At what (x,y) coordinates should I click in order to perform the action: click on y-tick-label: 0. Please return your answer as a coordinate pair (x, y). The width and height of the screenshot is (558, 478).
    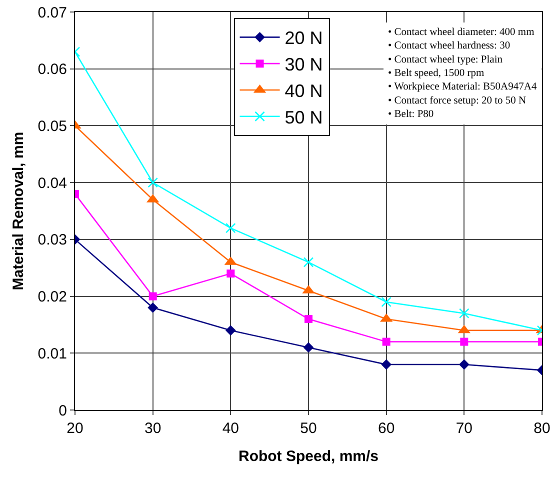
    Looking at the image, I should click on (62, 411).